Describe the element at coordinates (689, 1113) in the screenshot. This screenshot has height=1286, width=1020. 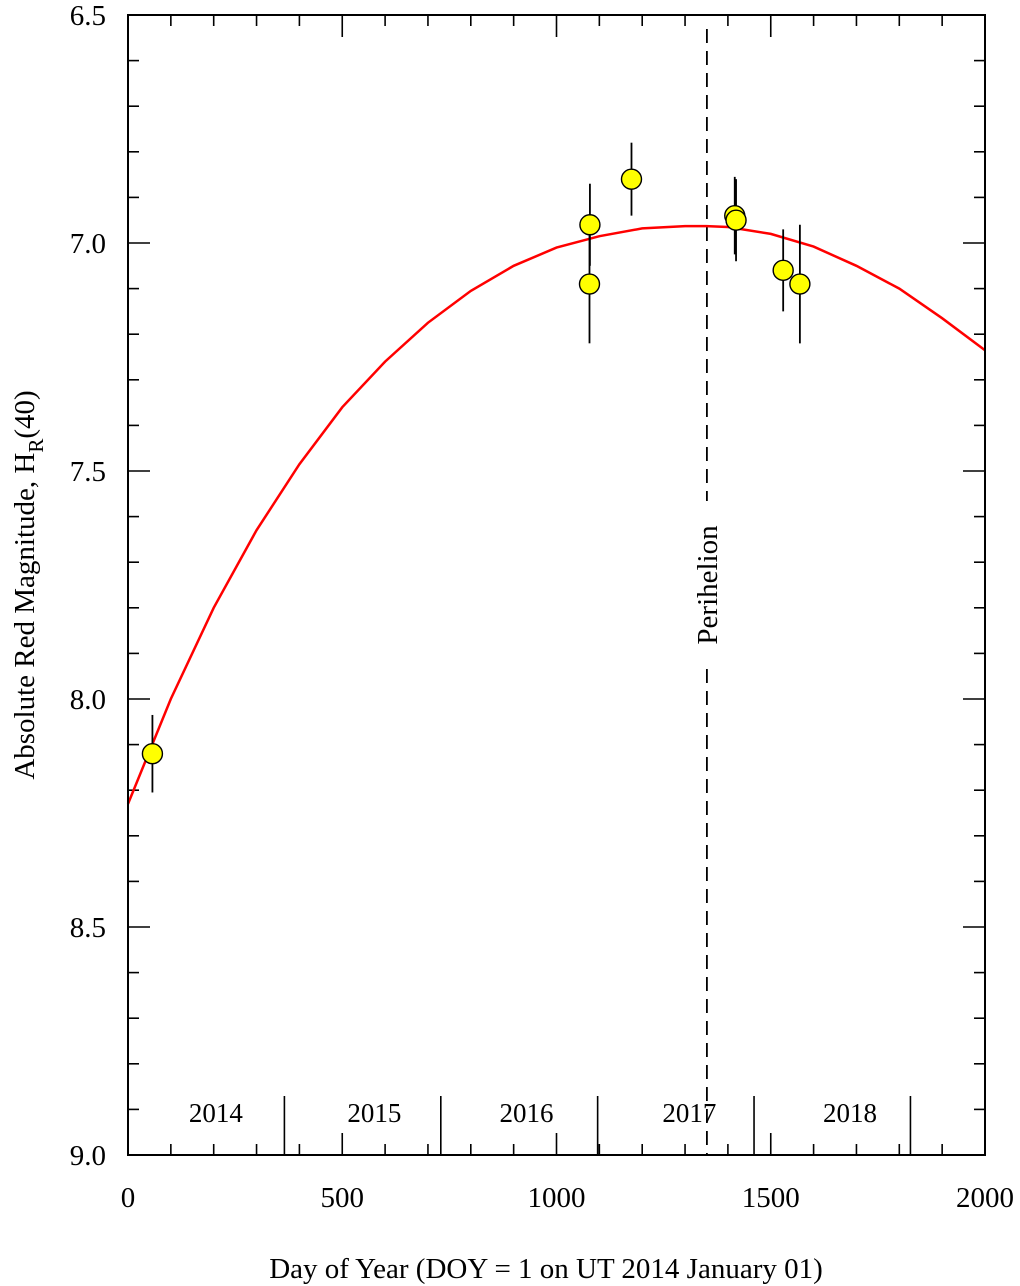
I see `year-label: 2017` at that location.